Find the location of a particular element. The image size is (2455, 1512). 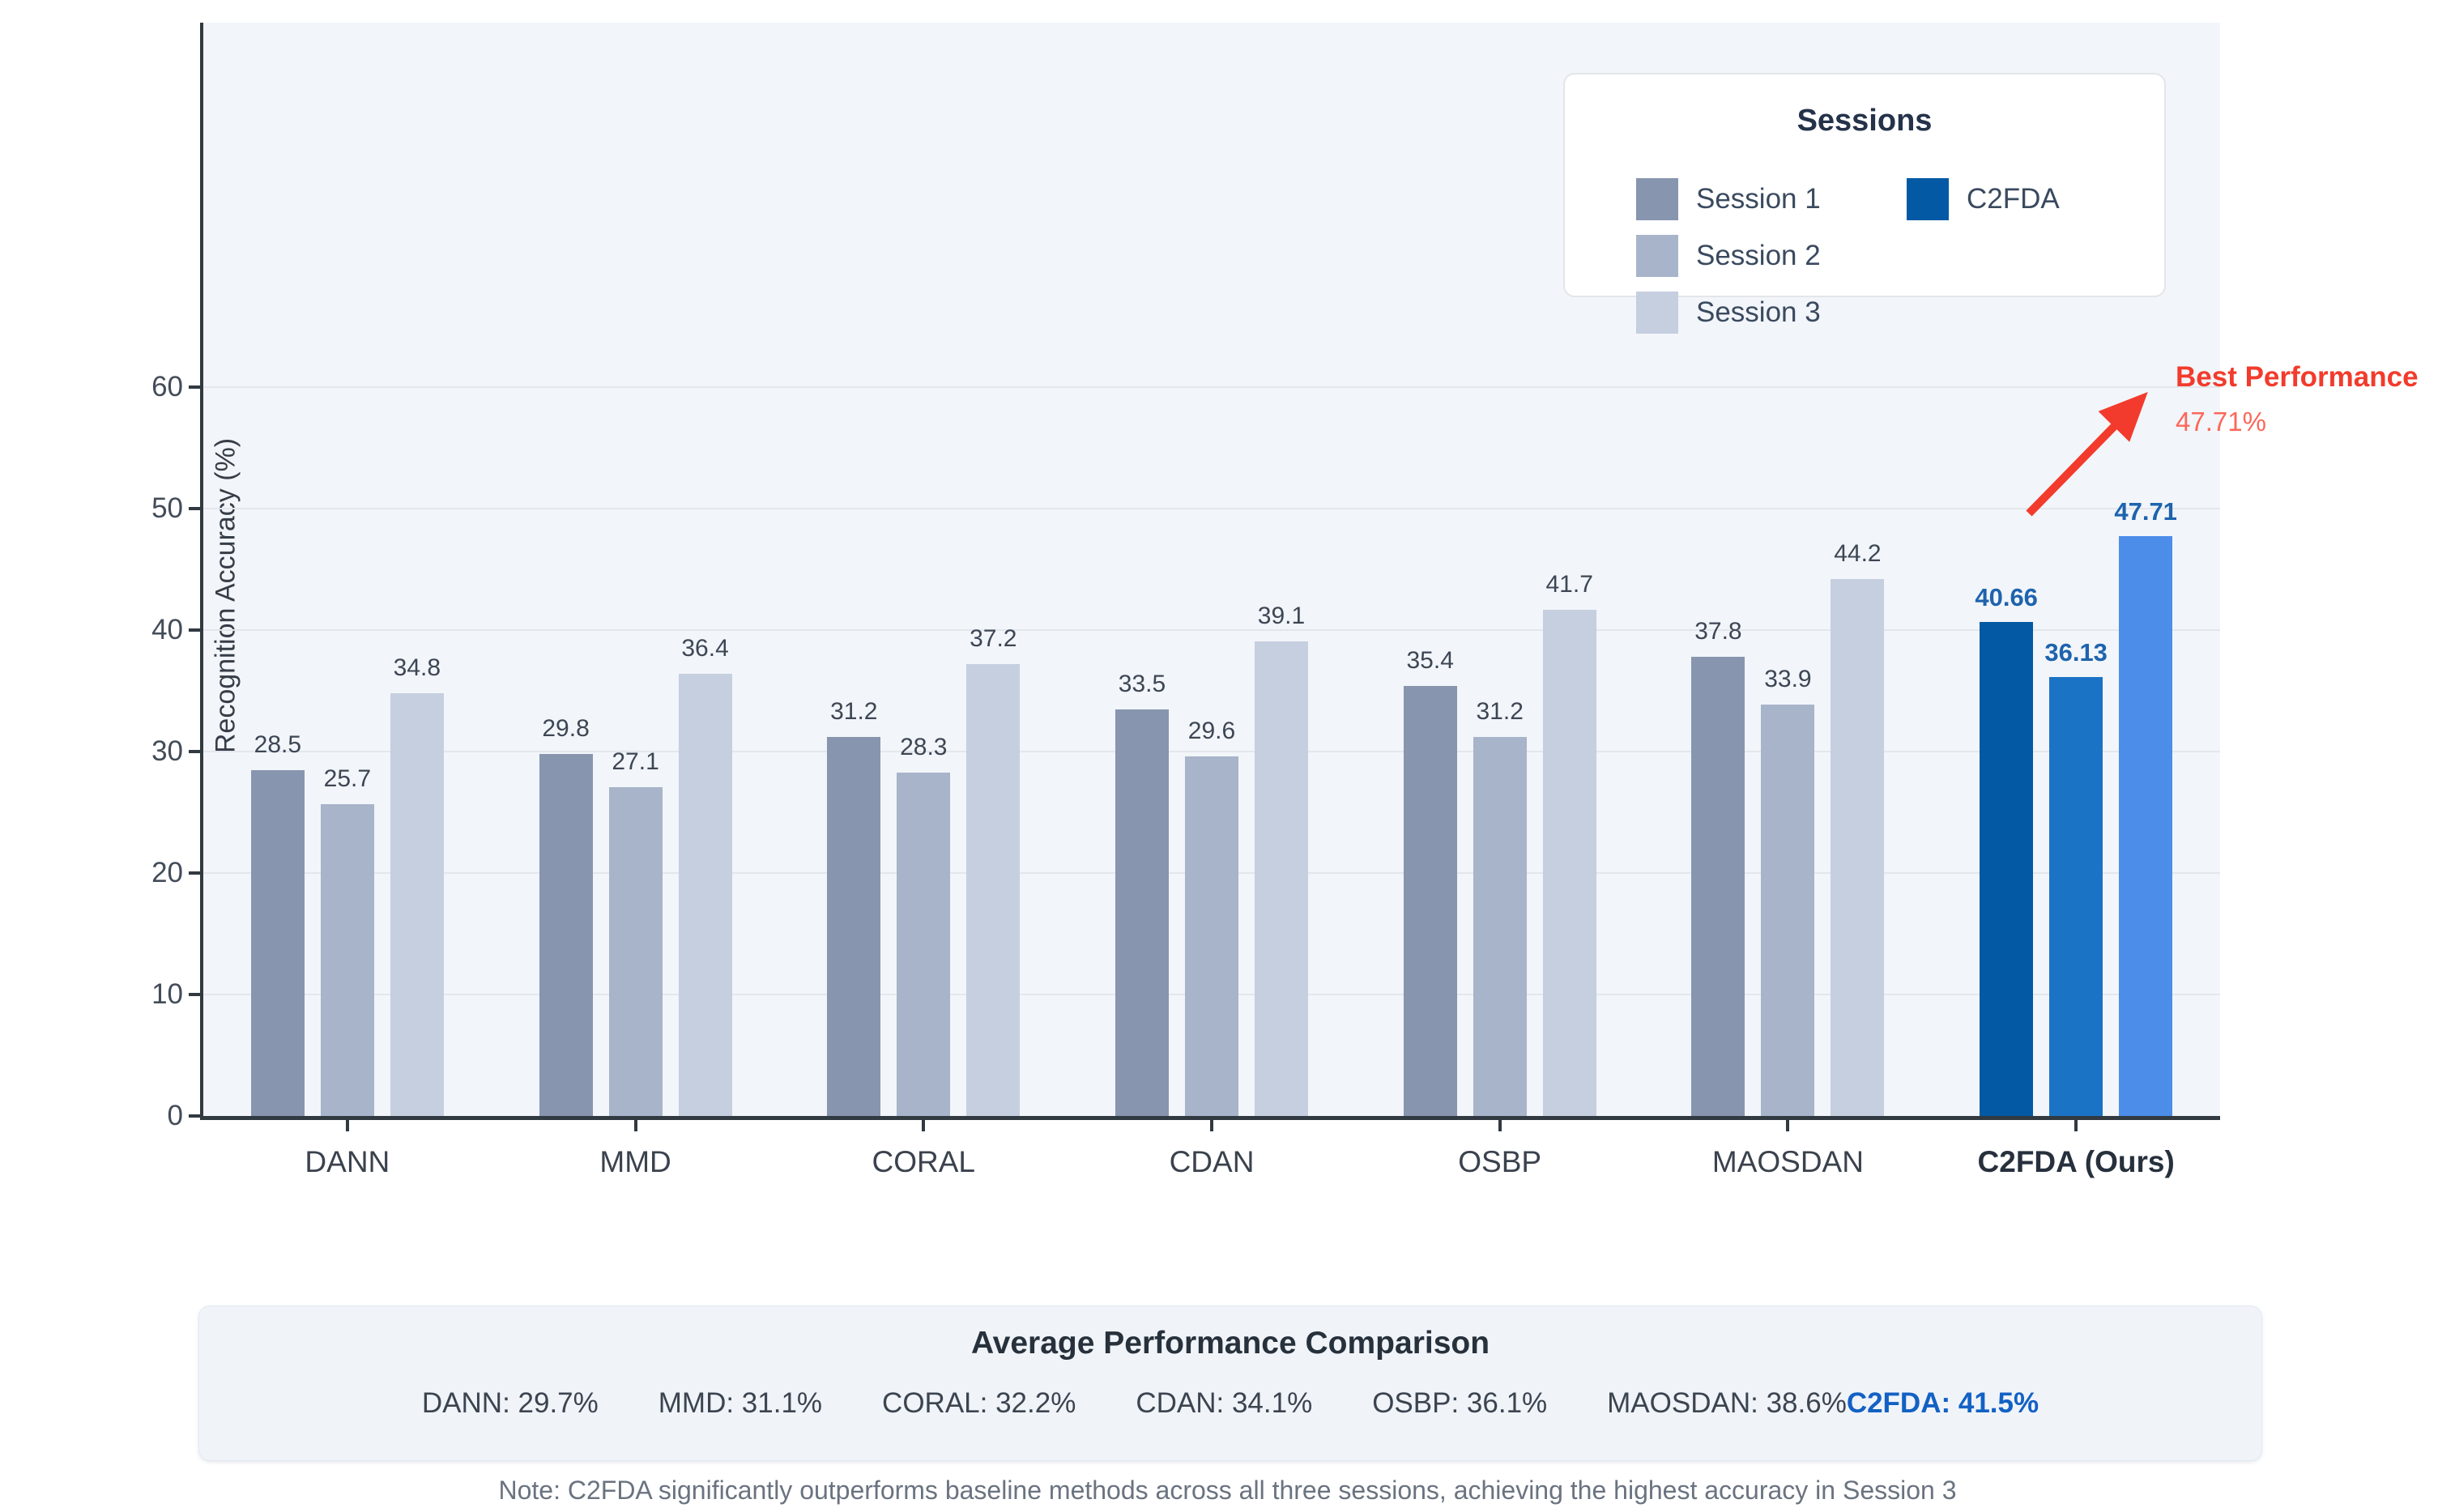

x-tick-label-cdan: CDAN is located at coordinates (1212, 1161).